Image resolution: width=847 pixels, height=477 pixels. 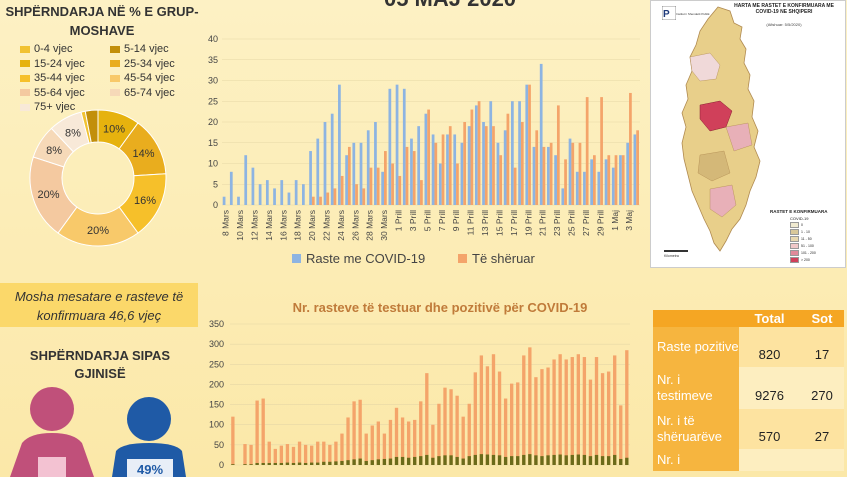 I want to click on age-legend-item: 0-4 vjec, so click(x=65, y=49).